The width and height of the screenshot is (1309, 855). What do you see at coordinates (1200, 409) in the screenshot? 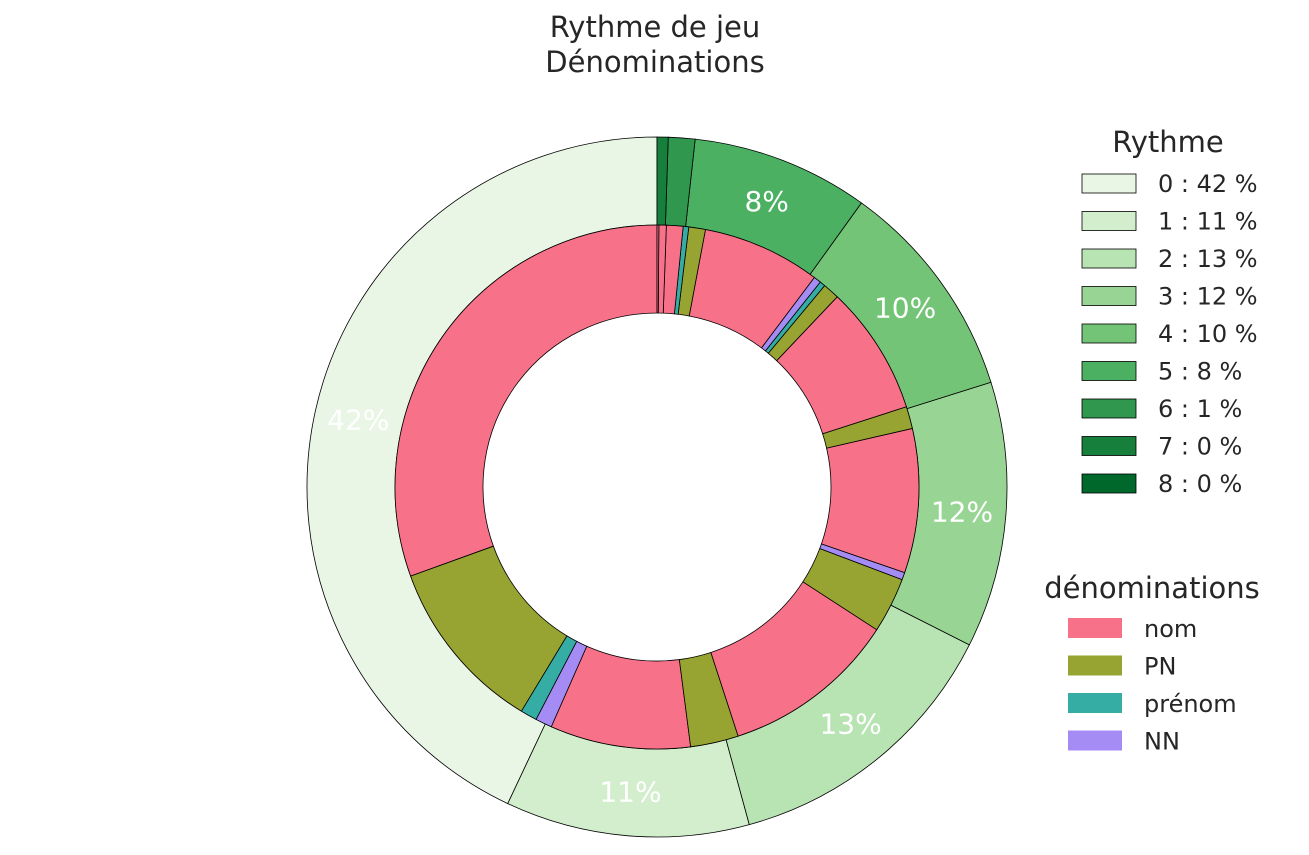
I see `legend-rythme-label-6: 6 : 1 %` at bounding box center [1200, 409].